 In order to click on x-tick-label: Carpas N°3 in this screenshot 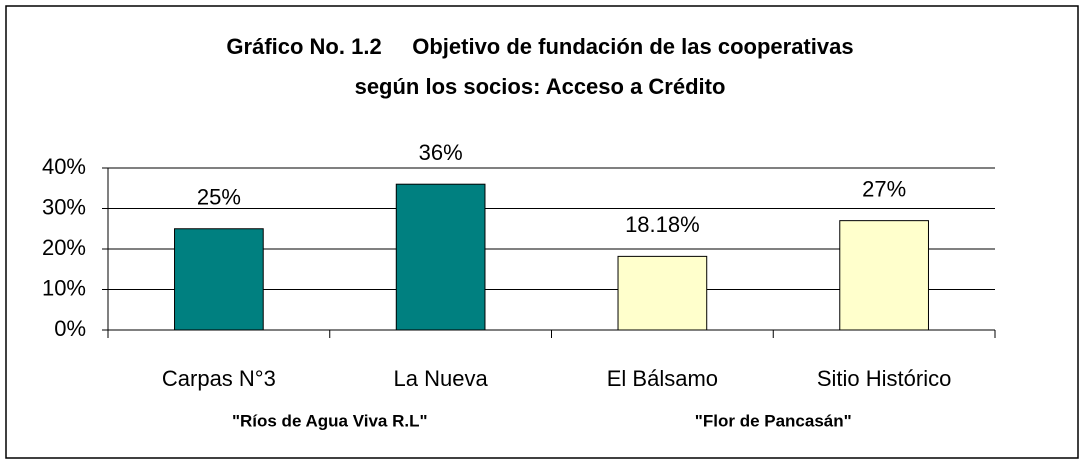, I will do `click(219, 378)`.